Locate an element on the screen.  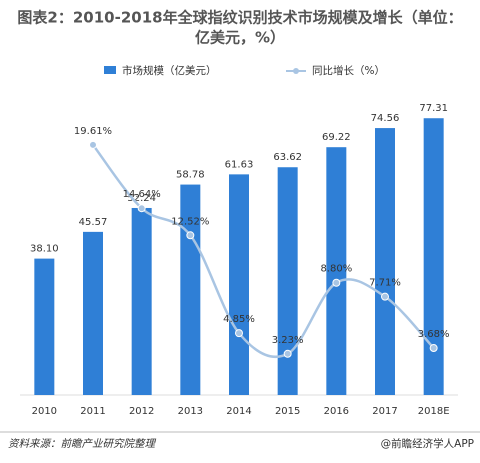
line-value-label: 14.64% is located at coordinates (142, 194).